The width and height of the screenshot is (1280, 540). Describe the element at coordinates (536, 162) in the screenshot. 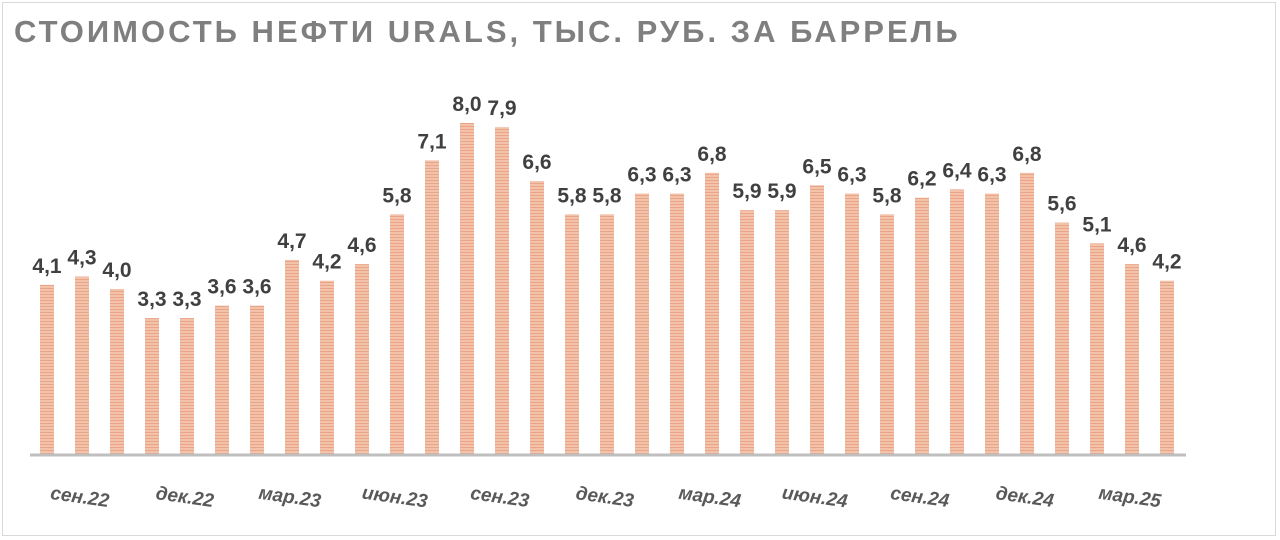

I see `data-label: 6,6` at that location.